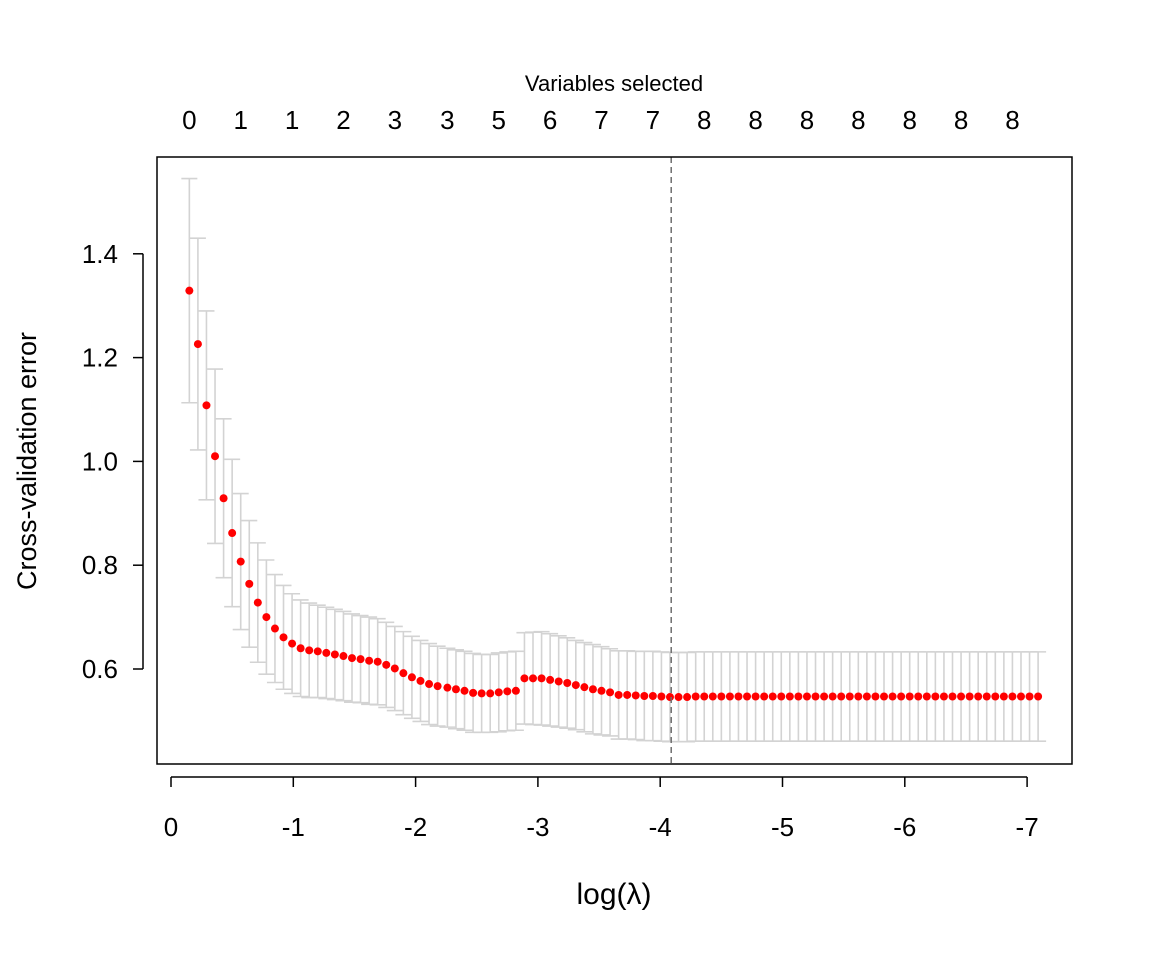  Describe the element at coordinates (601, 809) in the screenshot. I see `x-axis: 0 -1 -2 -3 -4 -5 -6 -7` at that location.